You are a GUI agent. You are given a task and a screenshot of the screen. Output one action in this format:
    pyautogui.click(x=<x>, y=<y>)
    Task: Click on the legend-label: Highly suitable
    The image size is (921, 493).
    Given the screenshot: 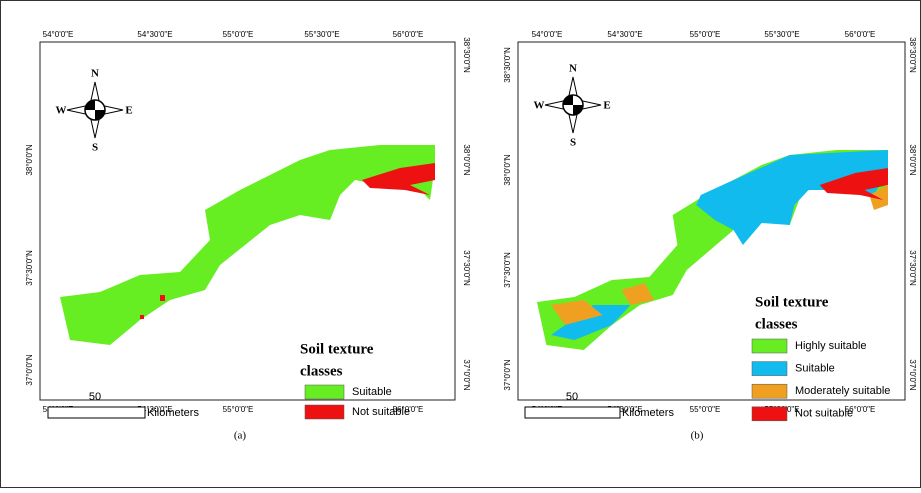 What is the action you would take?
    pyautogui.click(x=831, y=346)
    